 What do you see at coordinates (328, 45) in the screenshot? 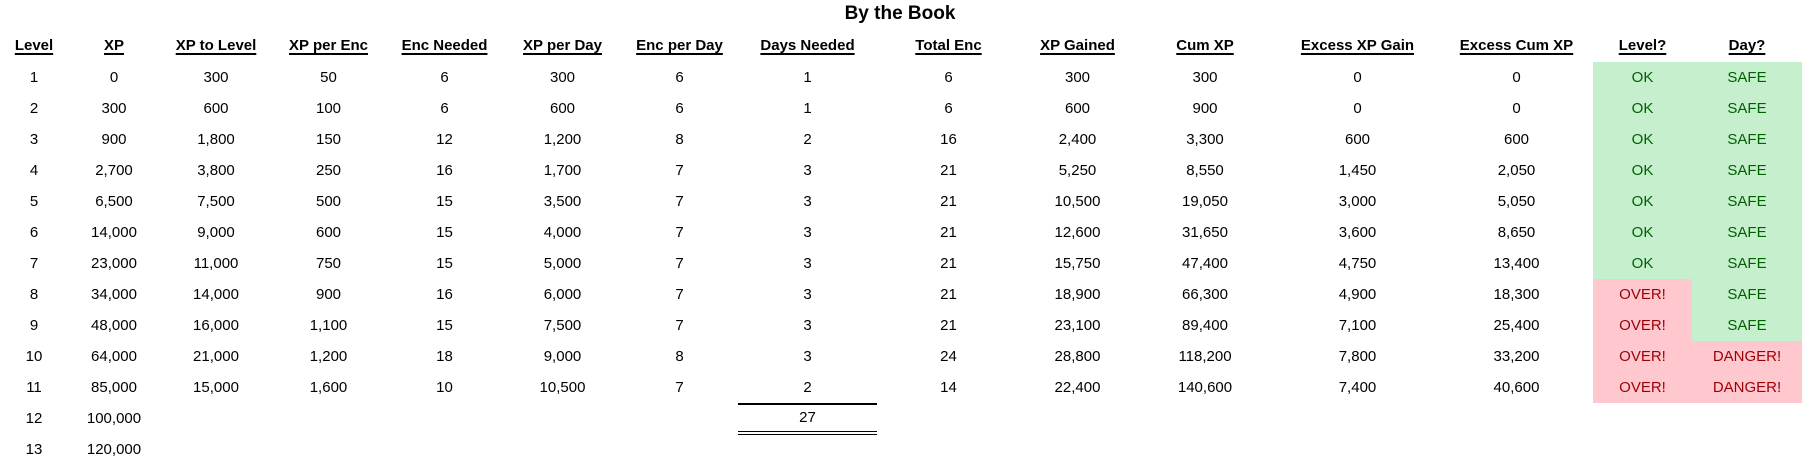
I see `header-xp_per_enc: XP per Enc` at bounding box center [328, 45].